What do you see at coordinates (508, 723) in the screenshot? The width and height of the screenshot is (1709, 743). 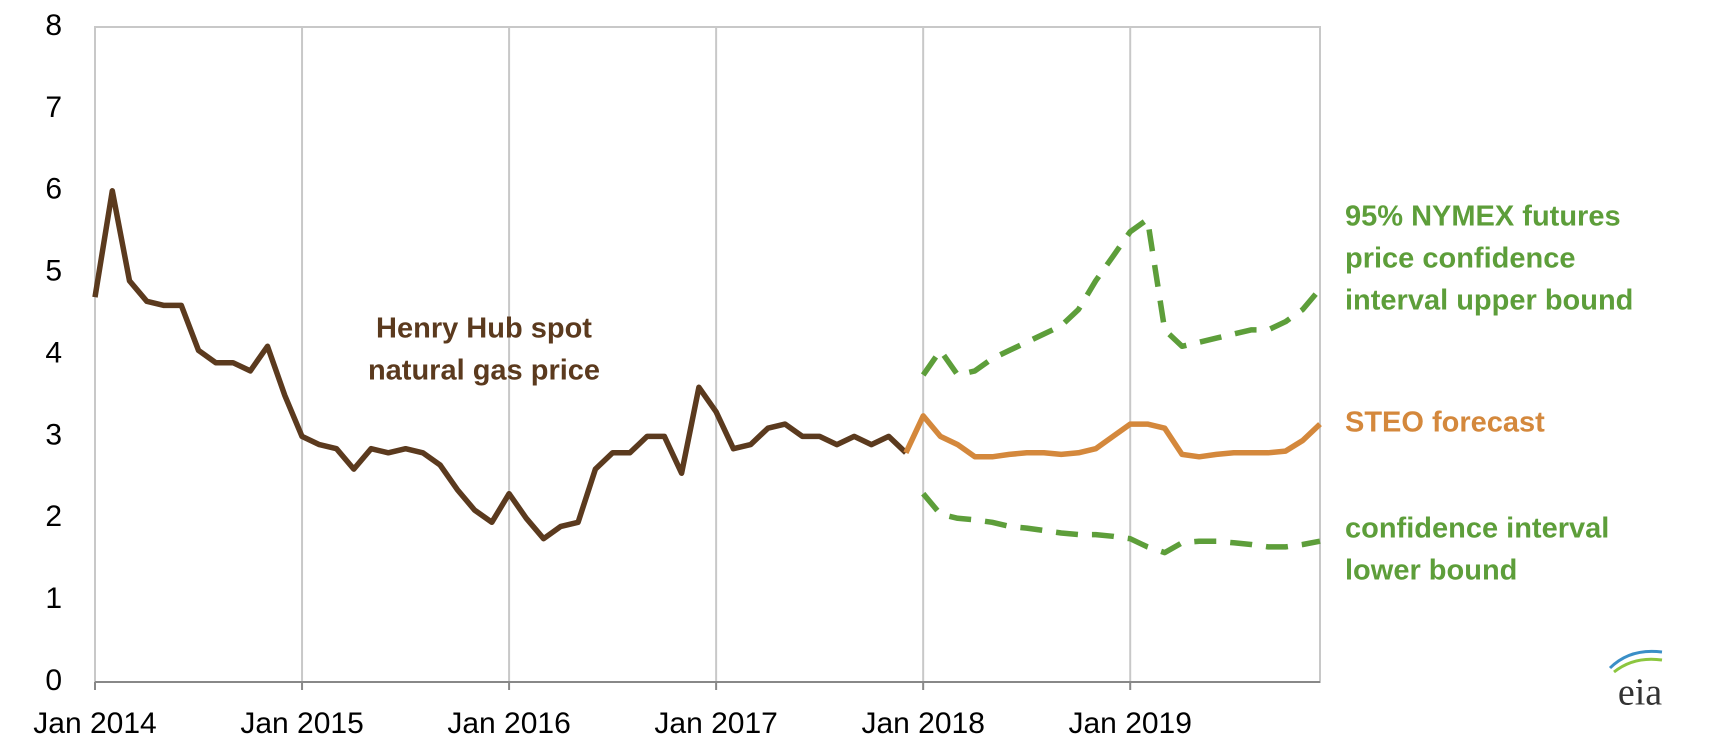 I see `x-tick-label: Jan 2016` at bounding box center [508, 723].